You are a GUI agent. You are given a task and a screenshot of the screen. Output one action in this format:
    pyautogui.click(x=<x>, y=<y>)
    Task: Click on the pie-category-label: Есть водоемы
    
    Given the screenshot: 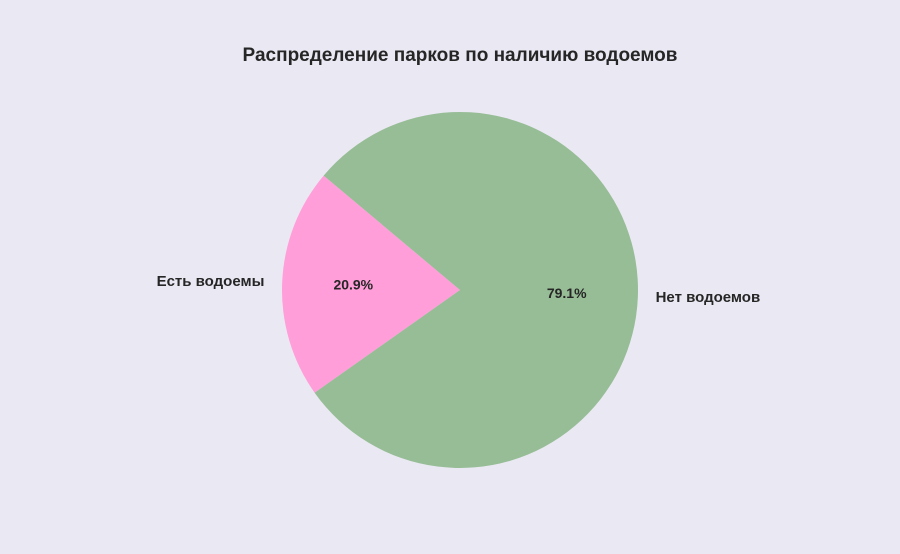 What is the action you would take?
    pyautogui.click(x=211, y=281)
    